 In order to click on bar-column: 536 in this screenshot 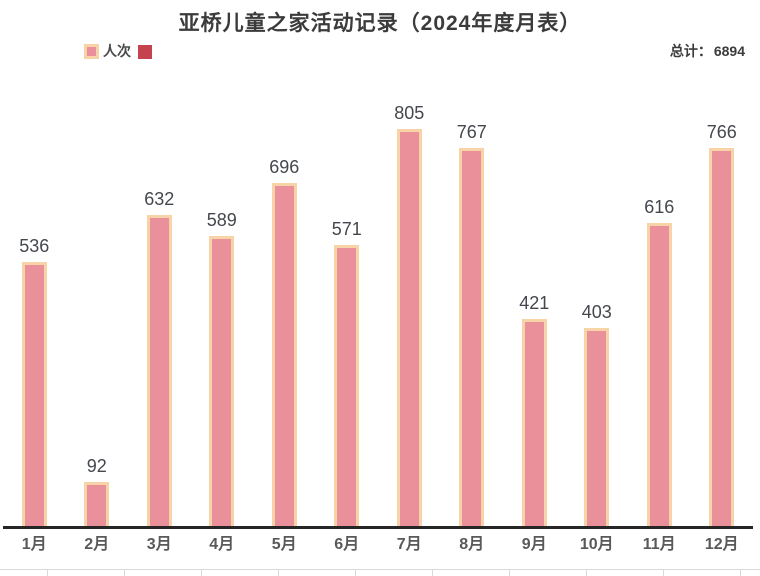, I will do `click(34, 382)`.